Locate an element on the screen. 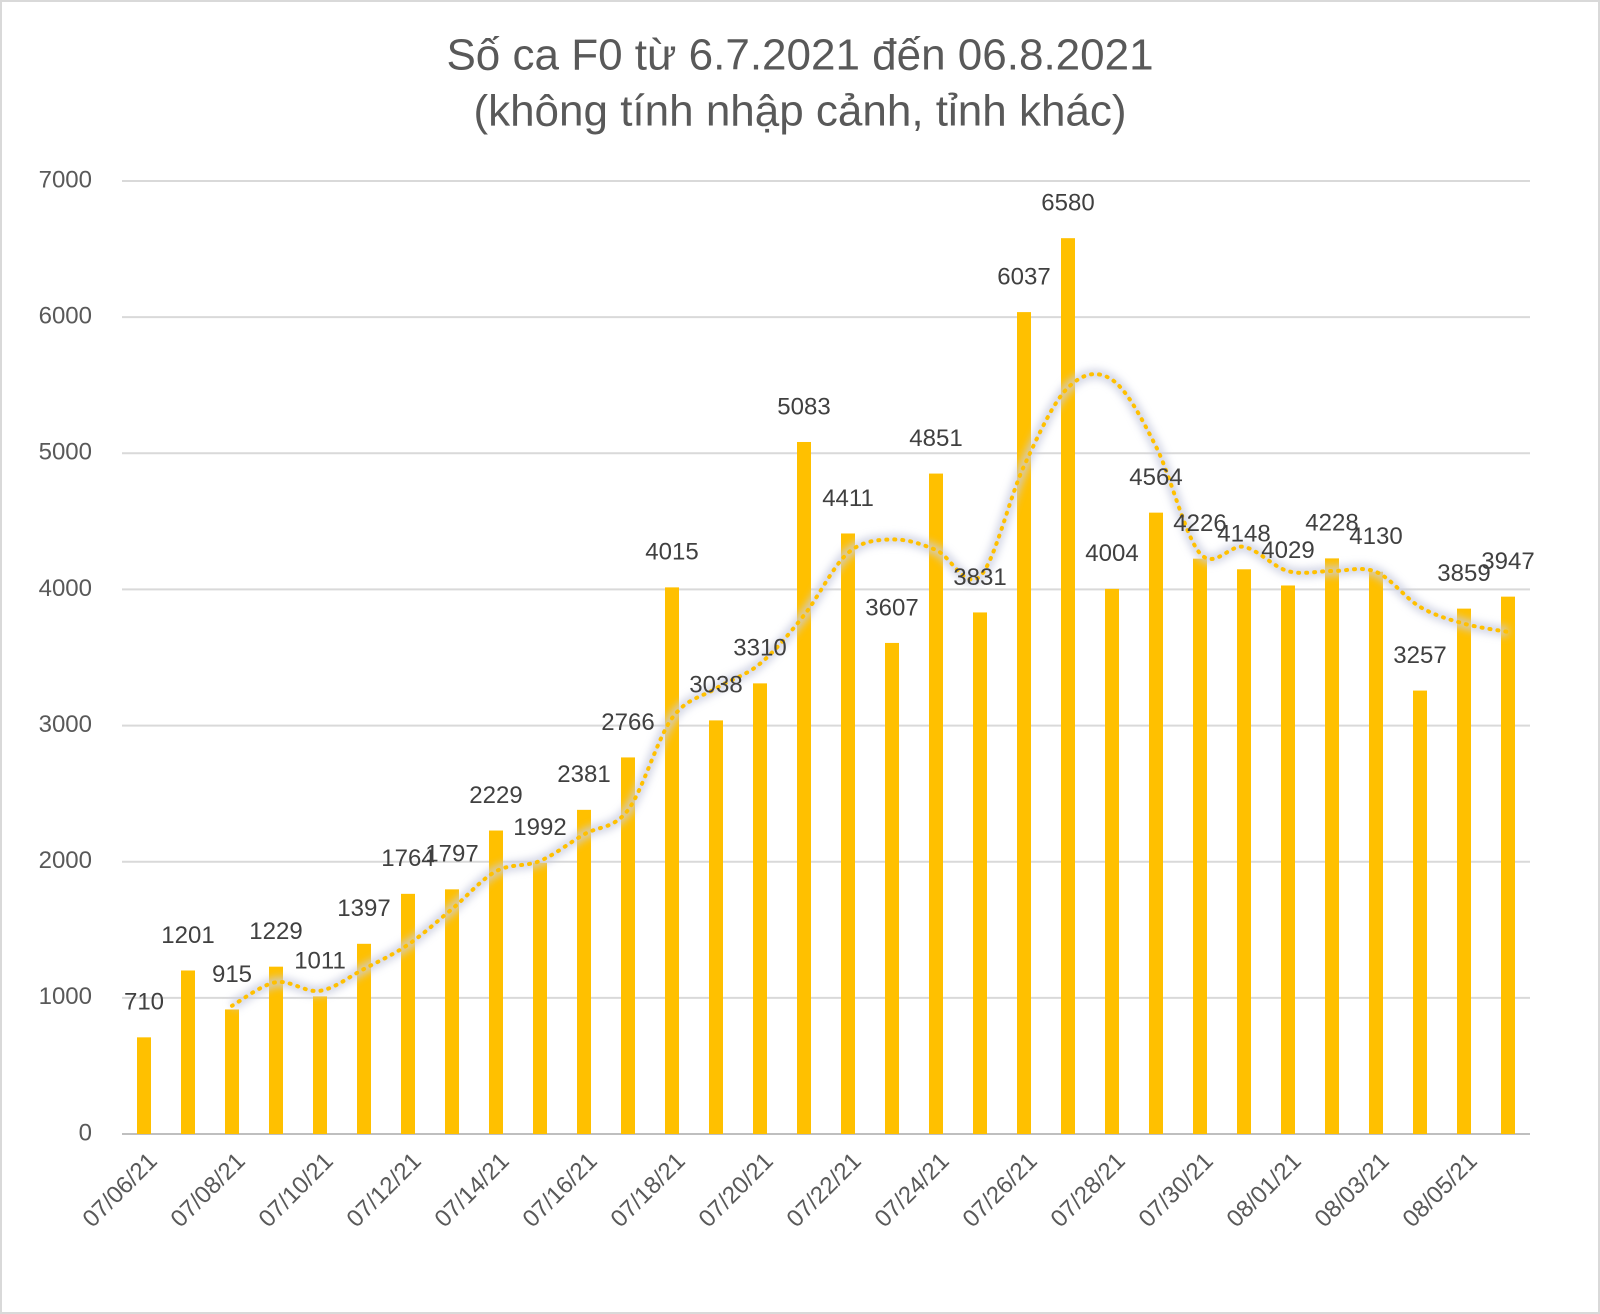  y-tick-label: 4000 is located at coordinates (65, 588).